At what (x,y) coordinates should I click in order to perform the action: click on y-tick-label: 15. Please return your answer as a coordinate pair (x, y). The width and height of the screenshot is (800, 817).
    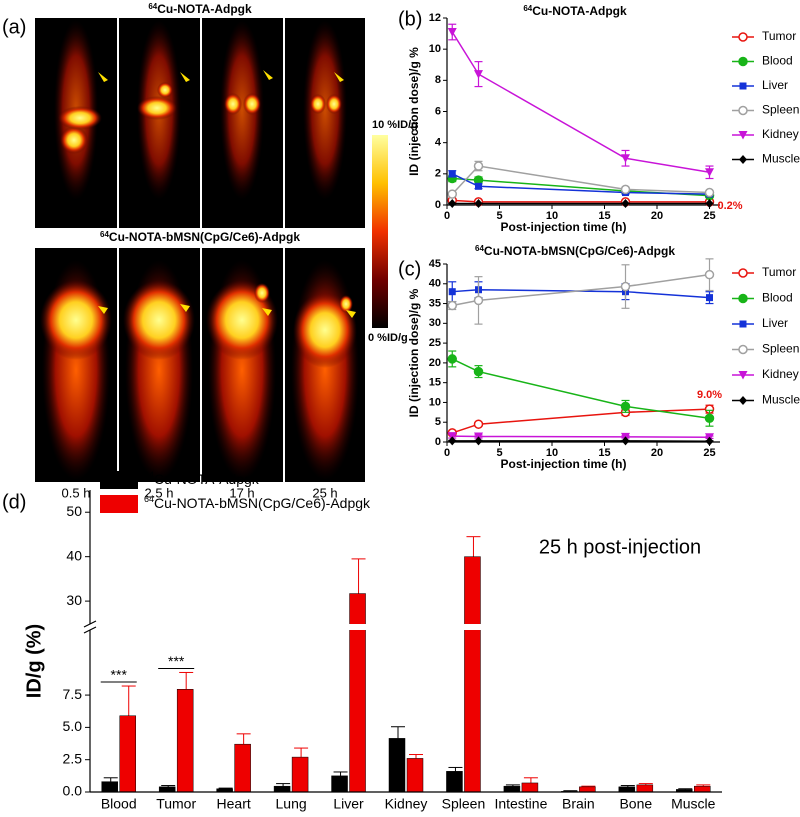
    Looking at the image, I should click on (435, 383).